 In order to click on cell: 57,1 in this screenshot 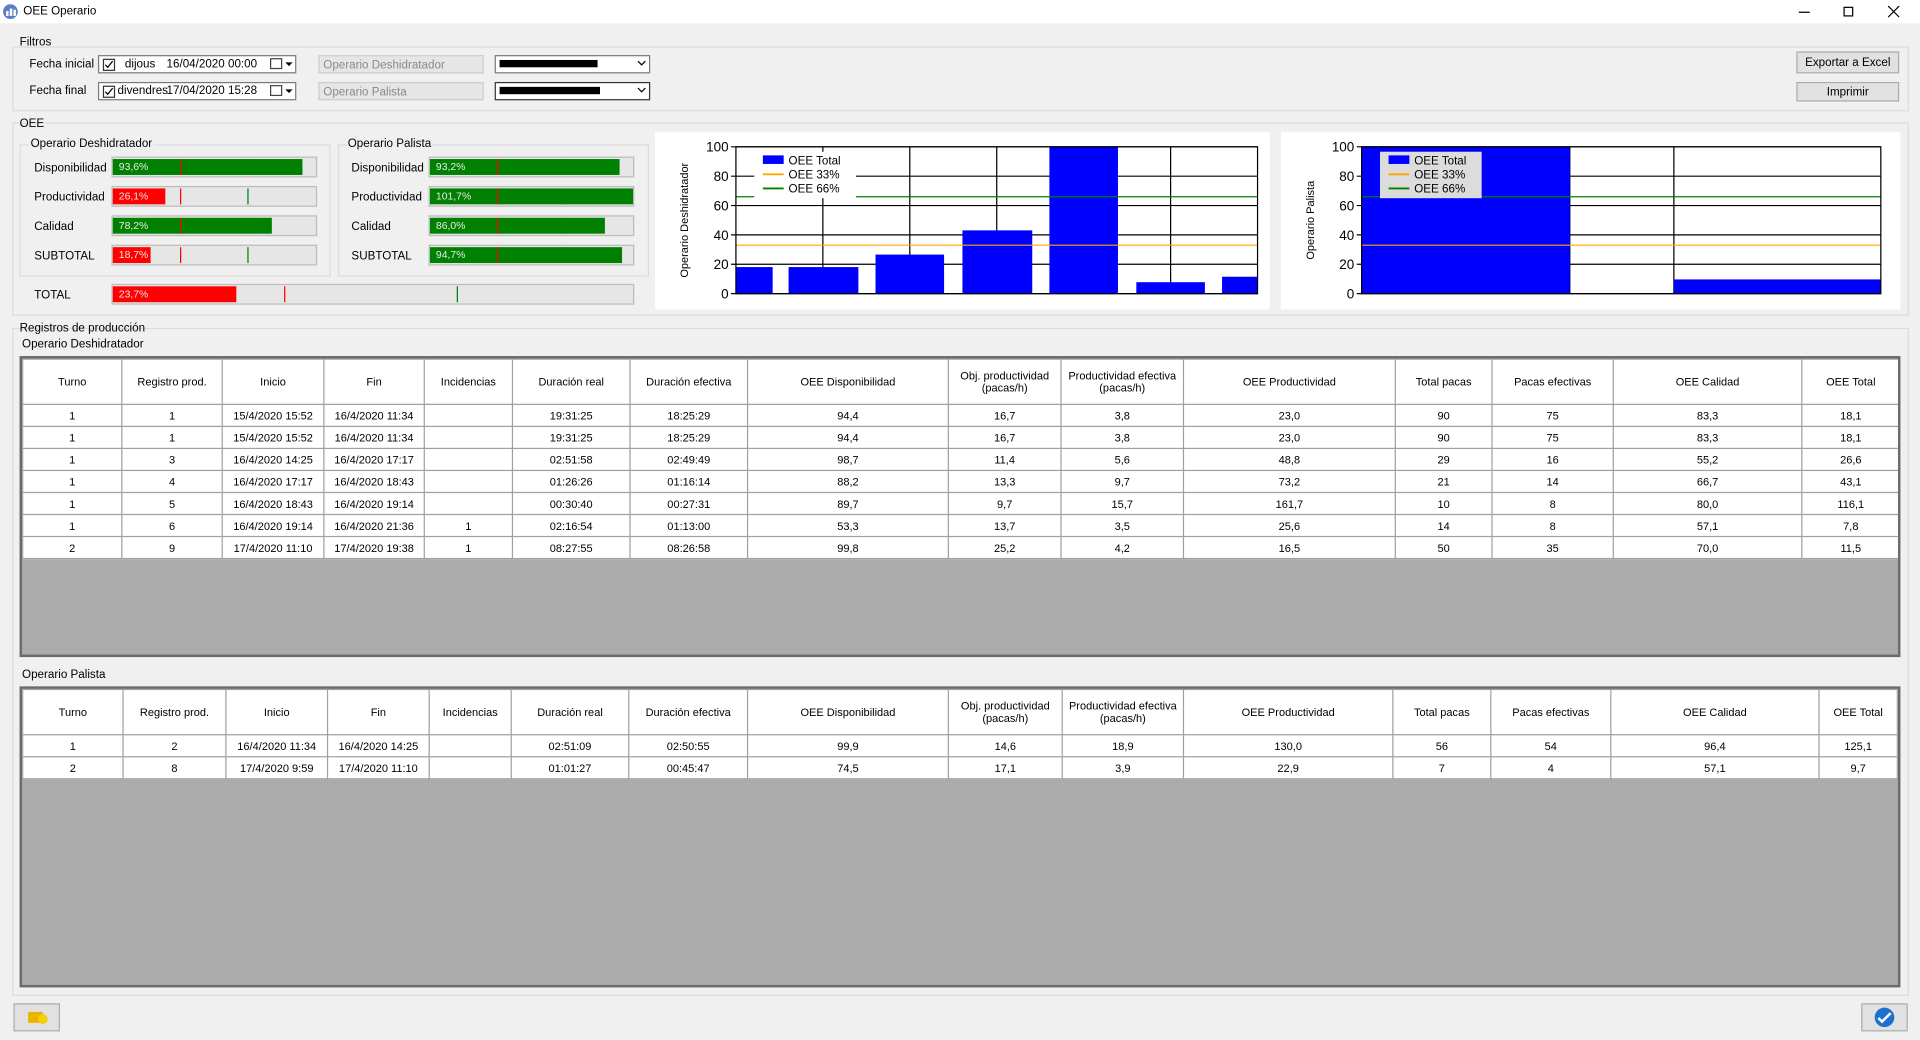, I will do `click(1707, 525)`.